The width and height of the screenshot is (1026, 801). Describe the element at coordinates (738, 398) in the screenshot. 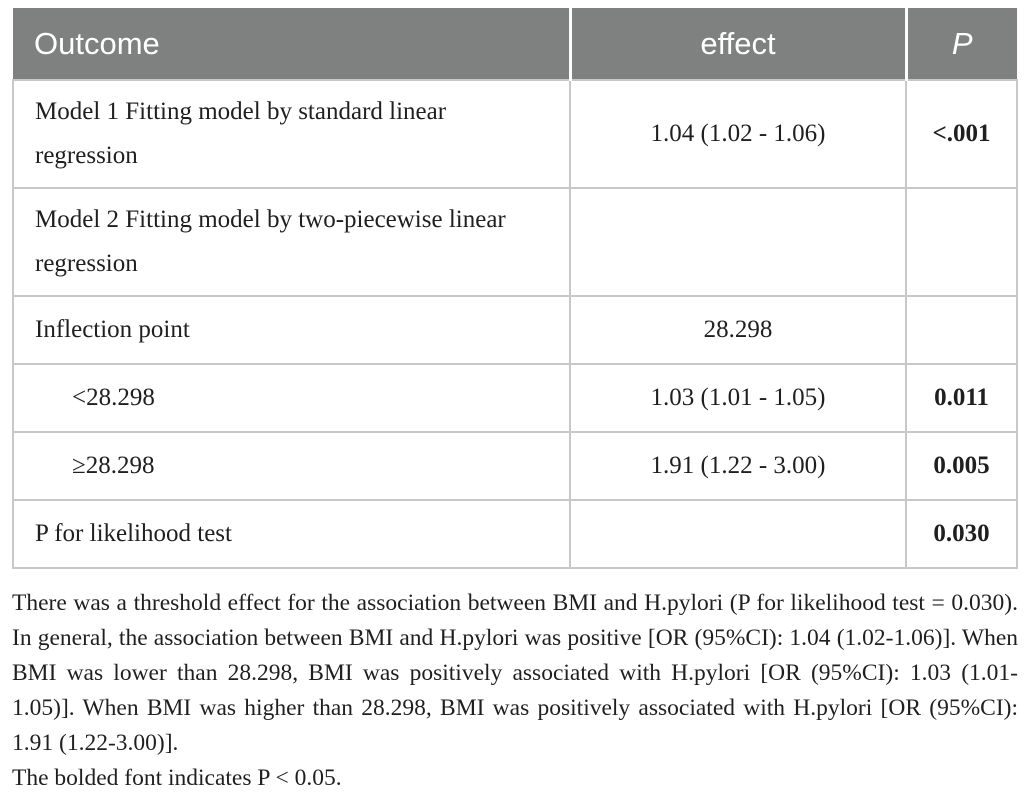

I see `effect-cell: 1.03 (1.01 - 1.05)` at that location.